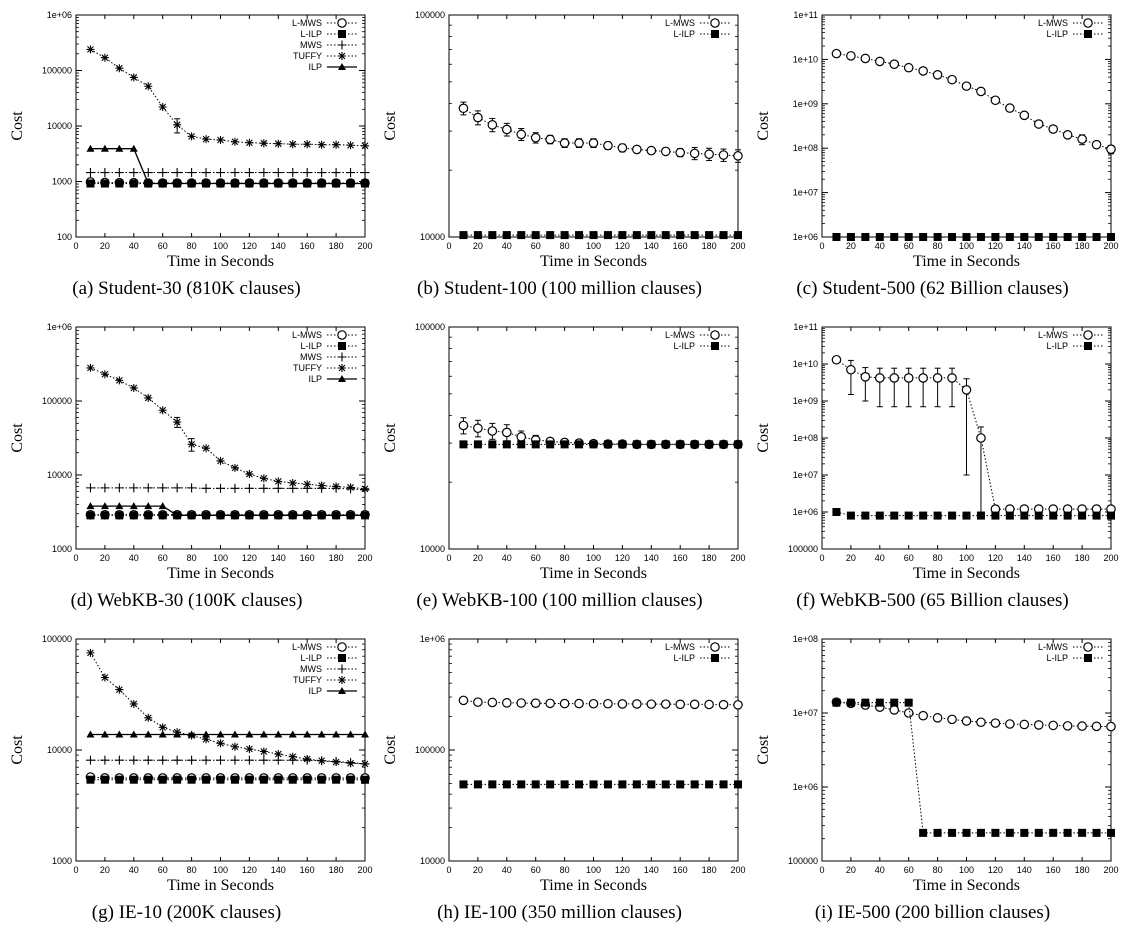  What do you see at coordinates (680, 558) in the screenshot?
I see `x-tick-label: 160` at bounding box center [680, 558].